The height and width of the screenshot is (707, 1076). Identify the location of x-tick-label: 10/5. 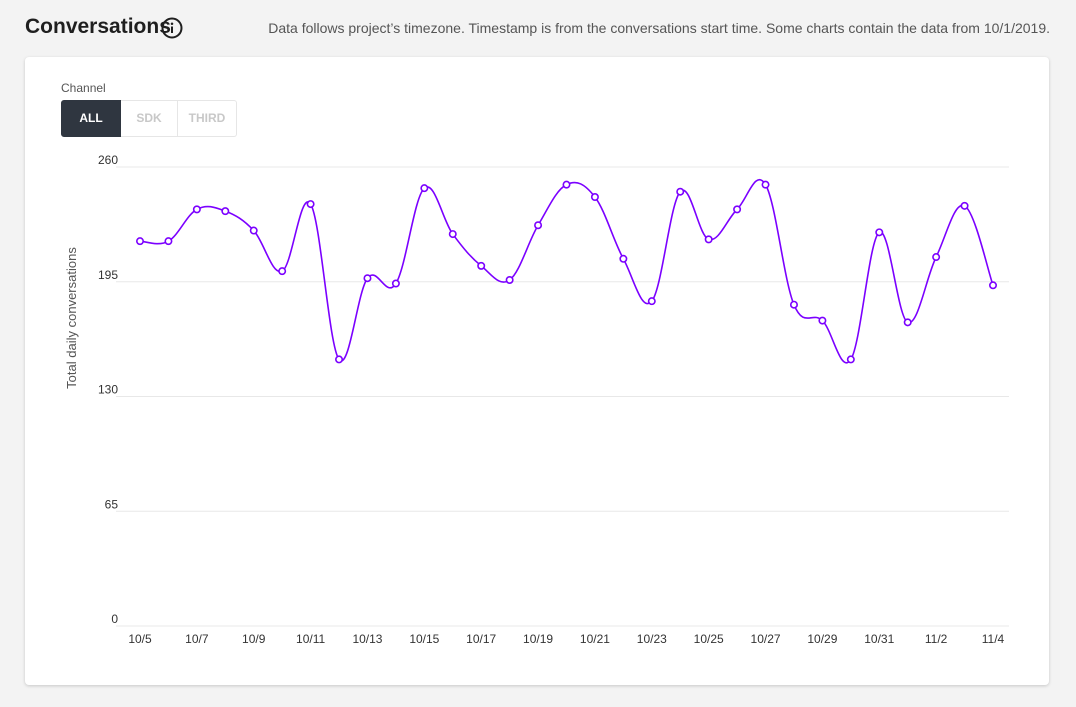
(140, 639).